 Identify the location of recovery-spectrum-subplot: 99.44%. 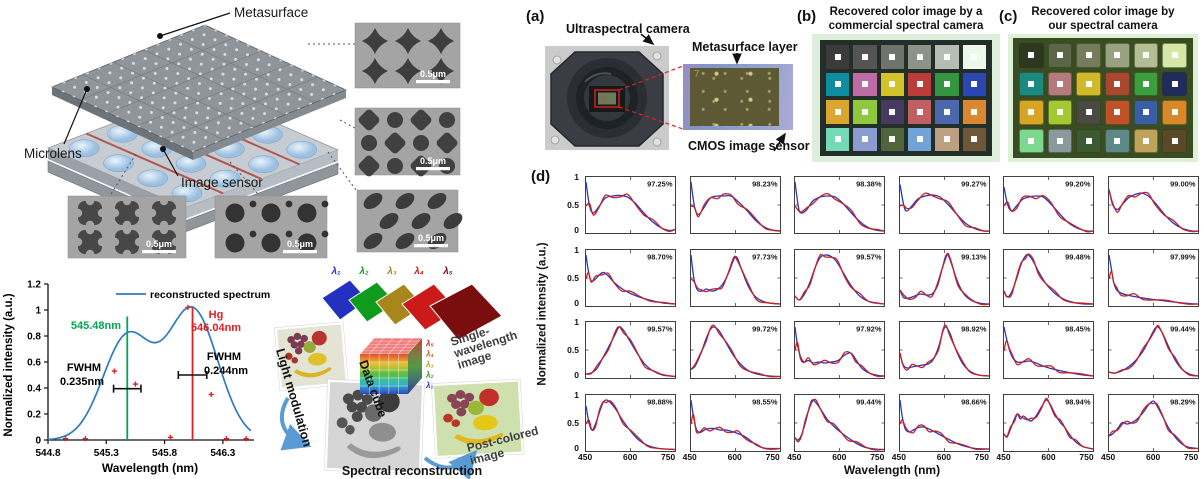
(1153, 350).